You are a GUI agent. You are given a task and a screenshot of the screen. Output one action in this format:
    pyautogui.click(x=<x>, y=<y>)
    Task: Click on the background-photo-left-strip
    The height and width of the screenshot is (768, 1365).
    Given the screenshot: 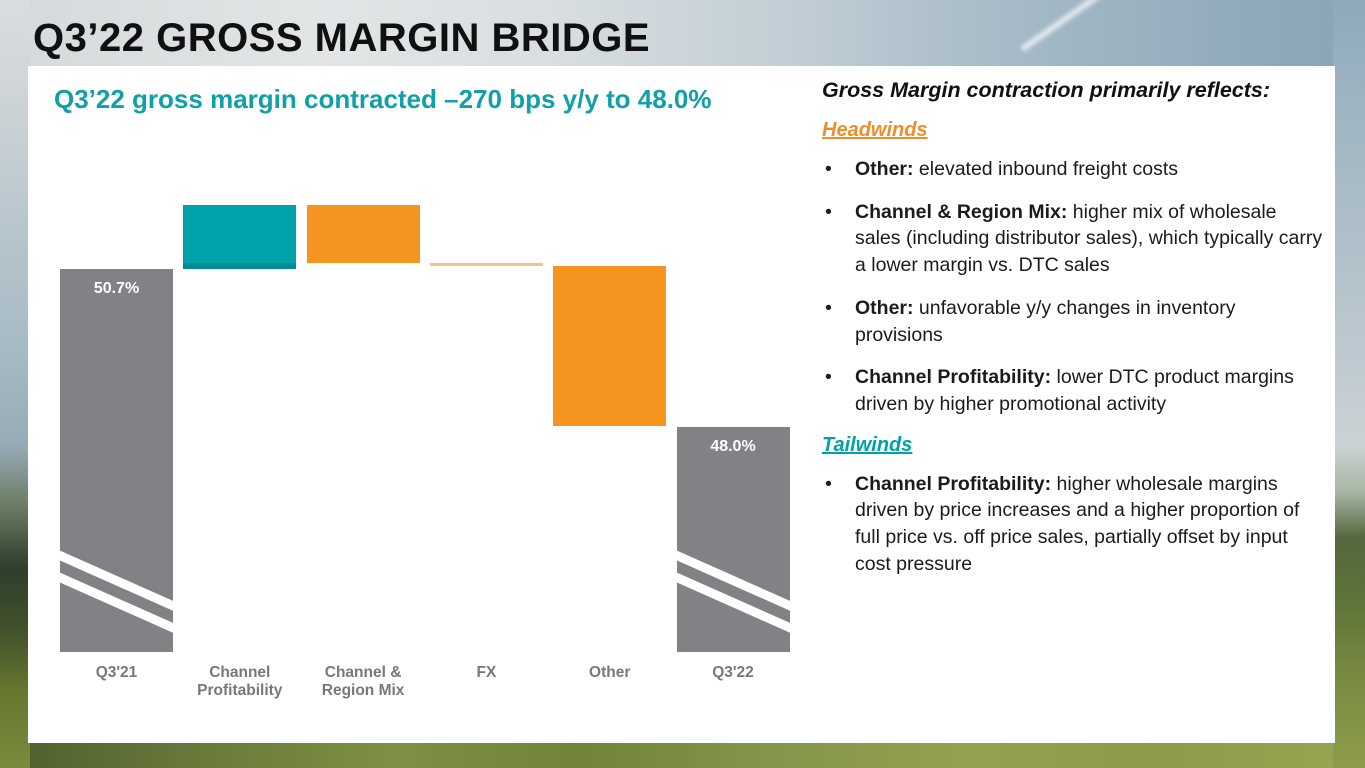 What is the action you would take?
    pyautogui.click(x=15, y=384)
    